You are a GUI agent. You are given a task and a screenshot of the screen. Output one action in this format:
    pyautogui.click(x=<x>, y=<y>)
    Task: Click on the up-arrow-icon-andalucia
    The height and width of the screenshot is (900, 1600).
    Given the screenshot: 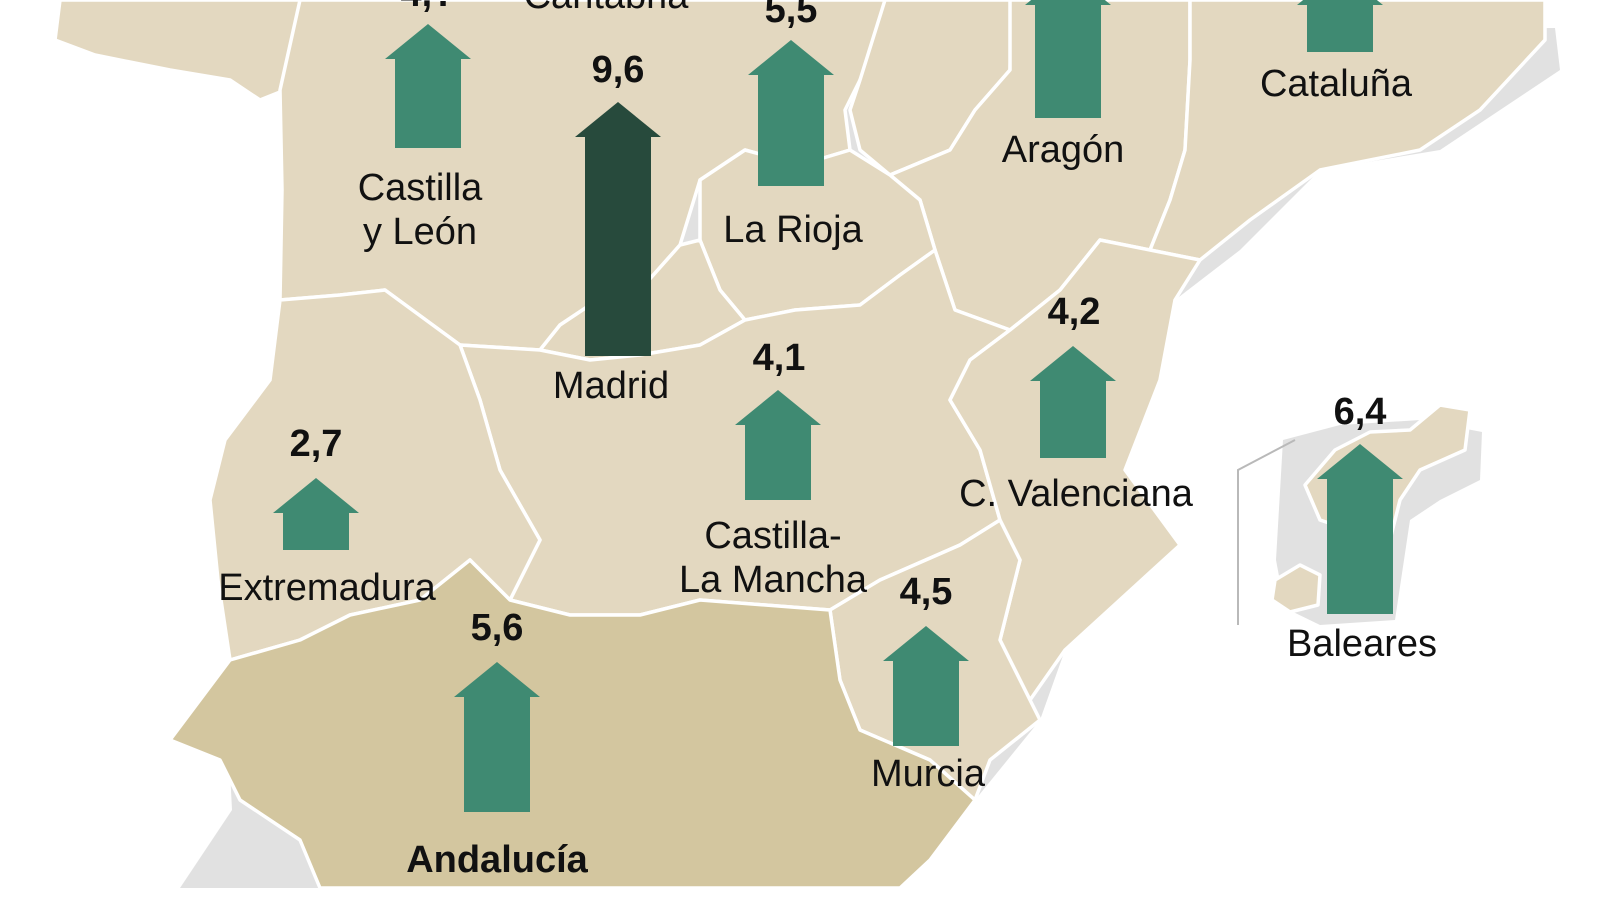 What is the action you would take?
    pyautogui.click(x=497, y=737)
    